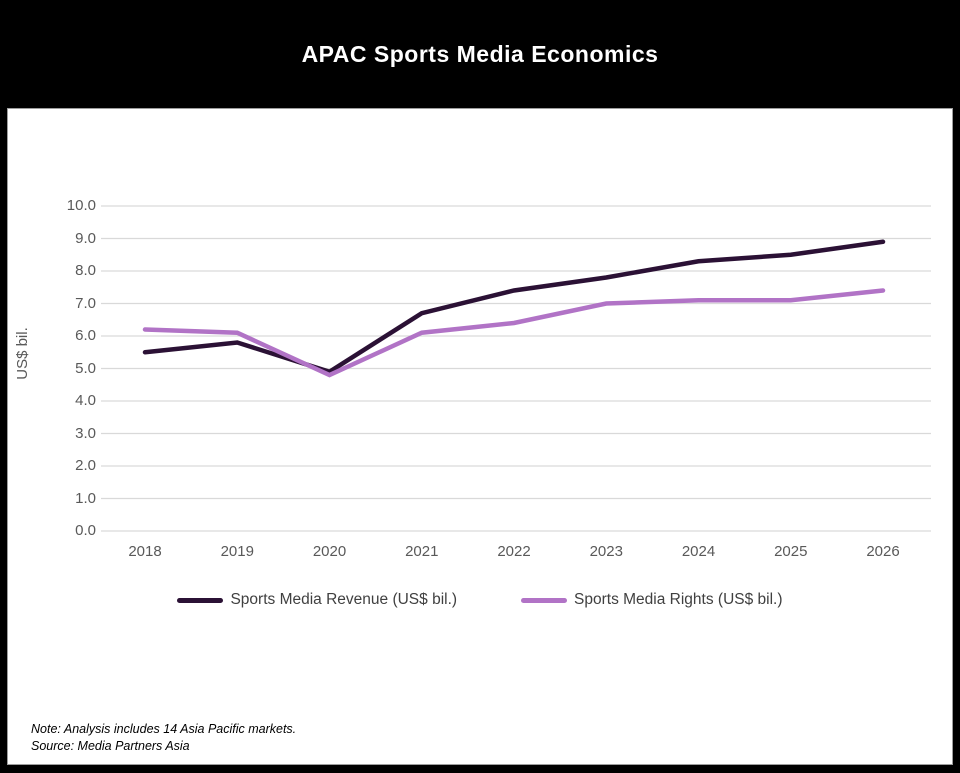  Describe the element at coordinates (237, 551) in the screenshot. I see `x-tick-label: 2019` at that location.